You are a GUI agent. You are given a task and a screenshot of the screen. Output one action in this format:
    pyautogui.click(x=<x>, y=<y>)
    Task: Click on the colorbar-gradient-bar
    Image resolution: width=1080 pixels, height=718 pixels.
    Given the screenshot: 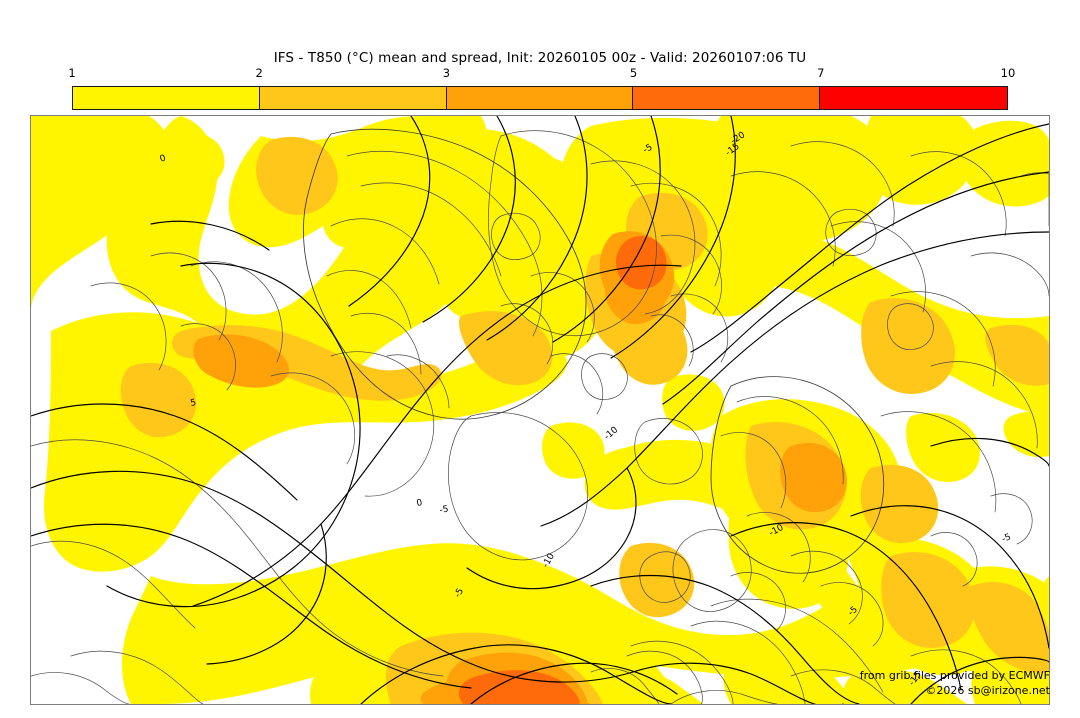 What is the action you would take?
    pyautogui.click(x=540, y=98)
    